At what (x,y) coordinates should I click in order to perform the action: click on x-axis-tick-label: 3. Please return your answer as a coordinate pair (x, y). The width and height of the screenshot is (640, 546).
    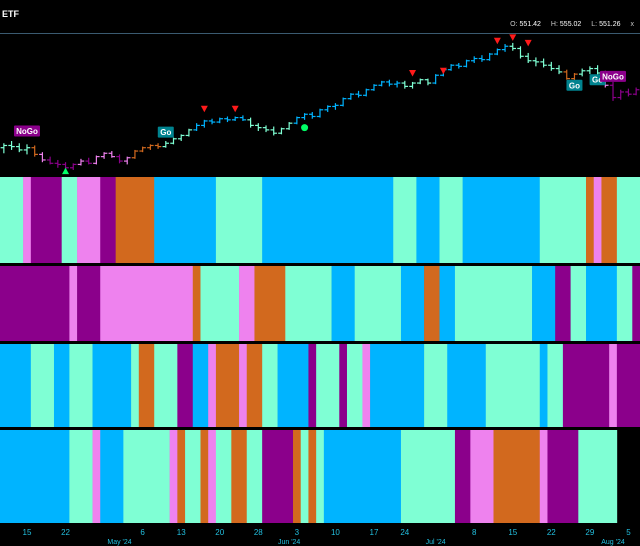
    Looking at the image, I should click on (297, 532).